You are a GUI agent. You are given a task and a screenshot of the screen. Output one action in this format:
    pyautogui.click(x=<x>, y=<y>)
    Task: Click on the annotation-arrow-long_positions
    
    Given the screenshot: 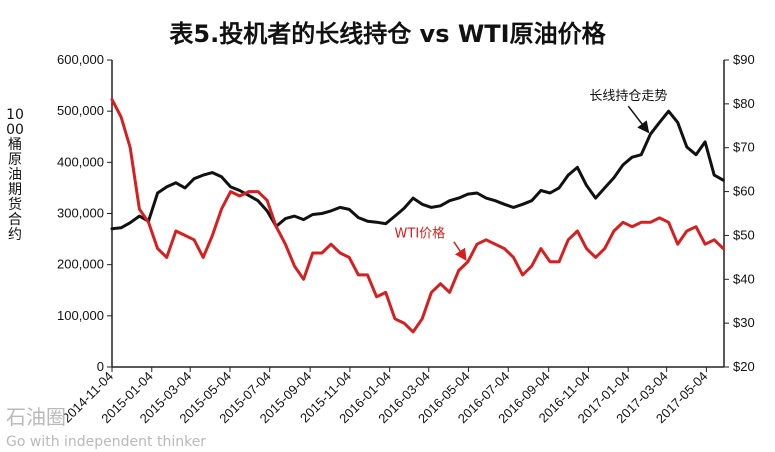 What is the action you would take?
    pyautogui.click(x=638, y=119)
    